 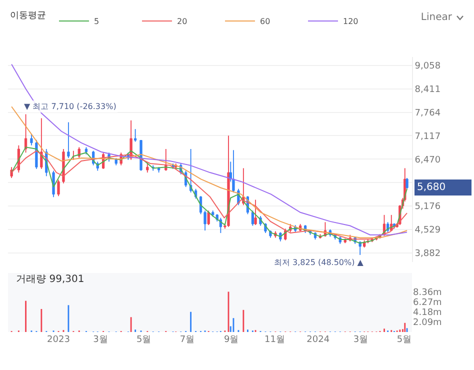 I want to click on annotation: ▼ 최고 7,710 (-26.33%), so click(x=70, y=106).